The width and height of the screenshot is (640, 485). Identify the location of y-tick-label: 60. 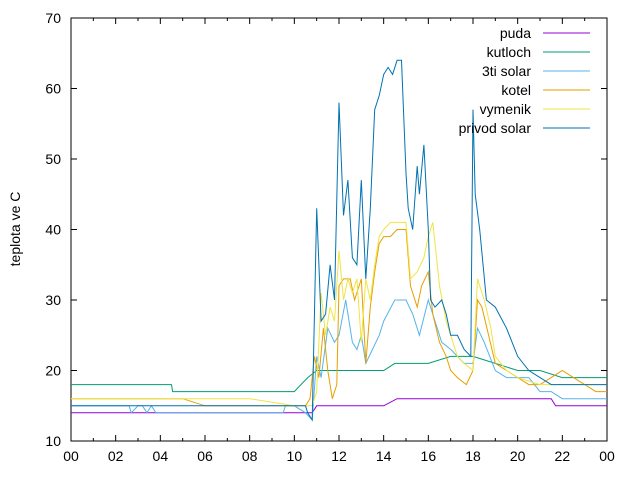
(53, 89).